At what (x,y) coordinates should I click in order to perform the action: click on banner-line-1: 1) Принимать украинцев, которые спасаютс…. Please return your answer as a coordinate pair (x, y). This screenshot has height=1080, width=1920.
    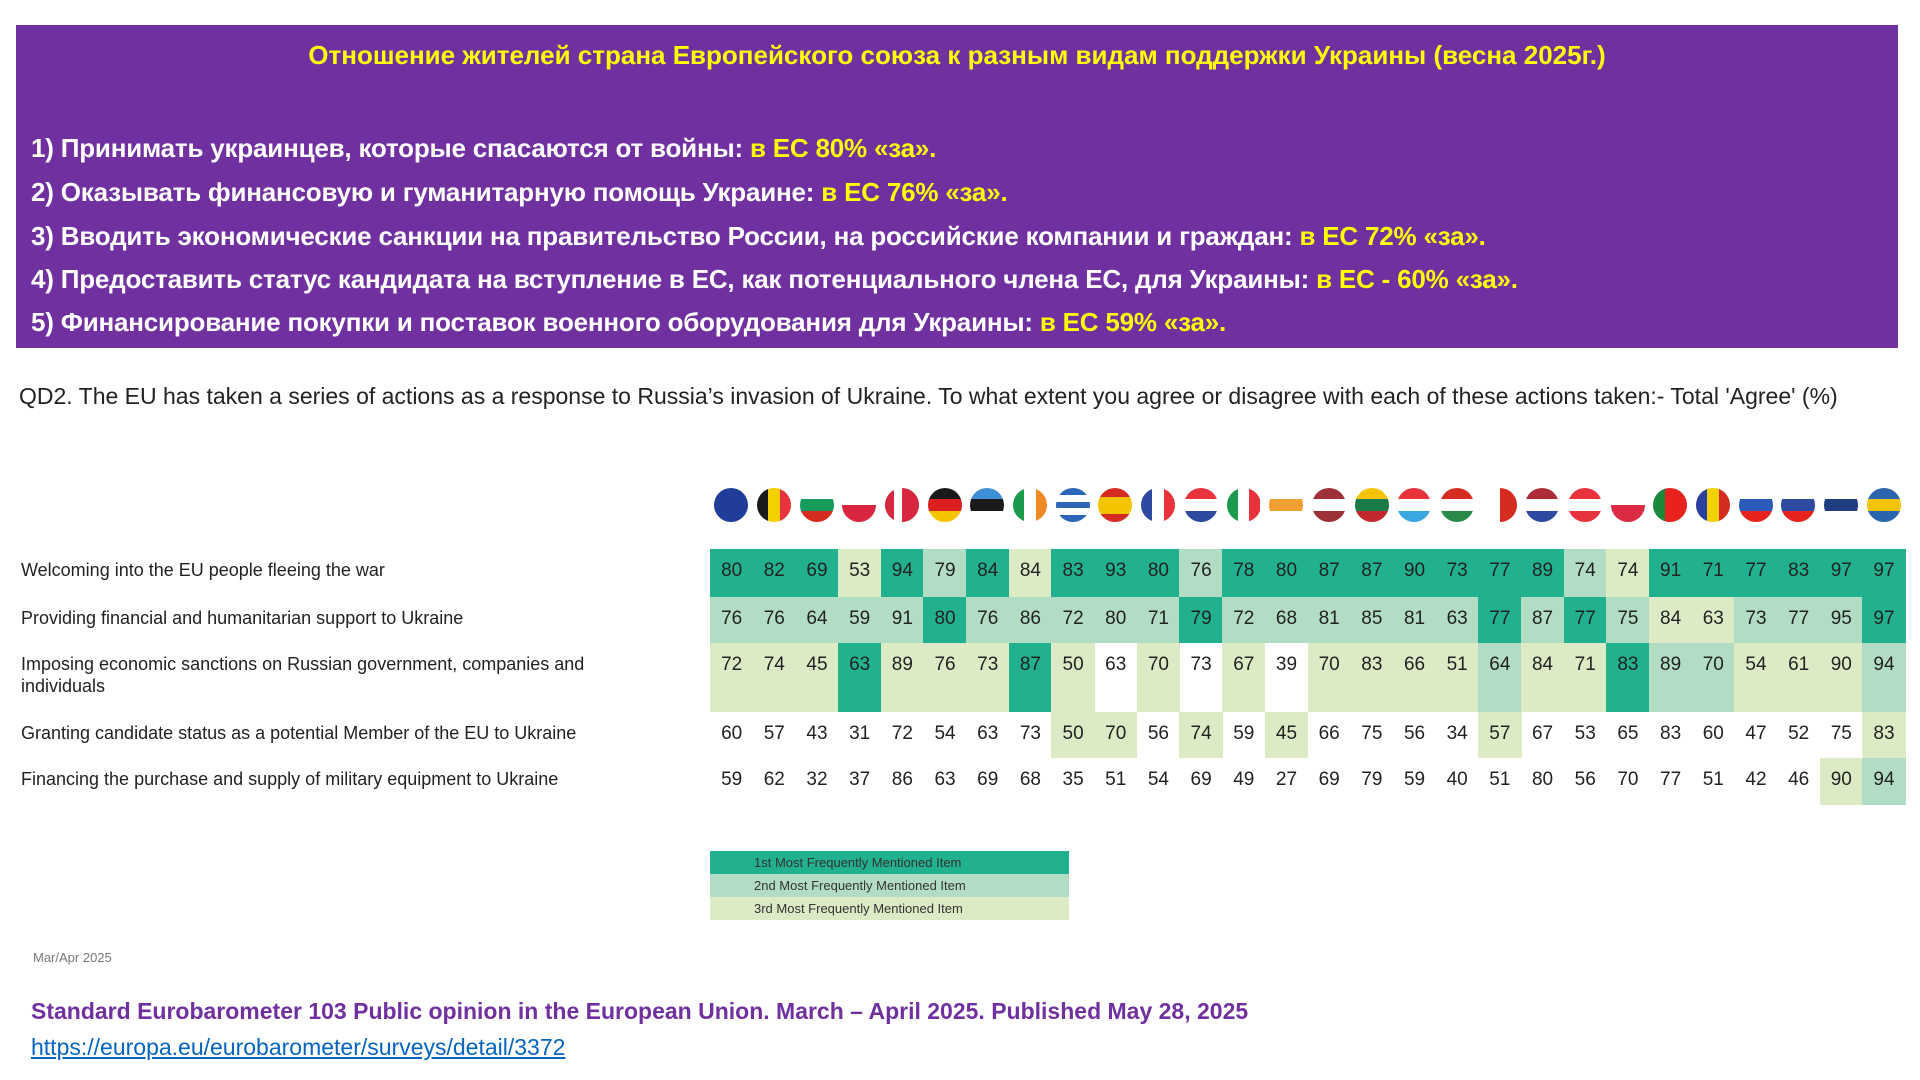
    Looking at the image, I should click on (483, 148).